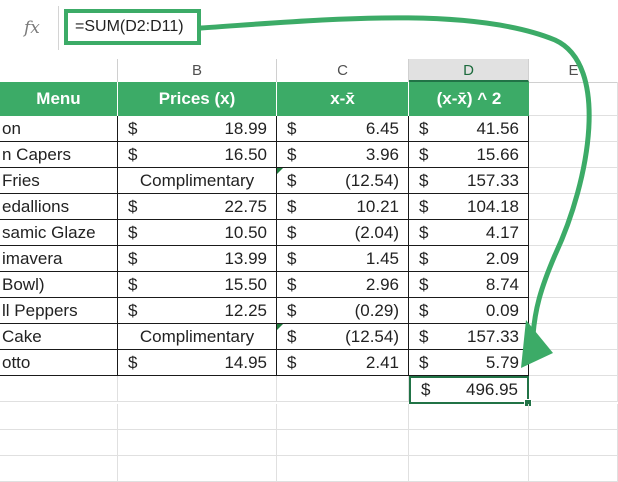 The height and width of the screenshot is (482, 618). Describe the element at coordinates (197, 99) in the screenshot. I see `header-prices: Prices (x)` at that location.